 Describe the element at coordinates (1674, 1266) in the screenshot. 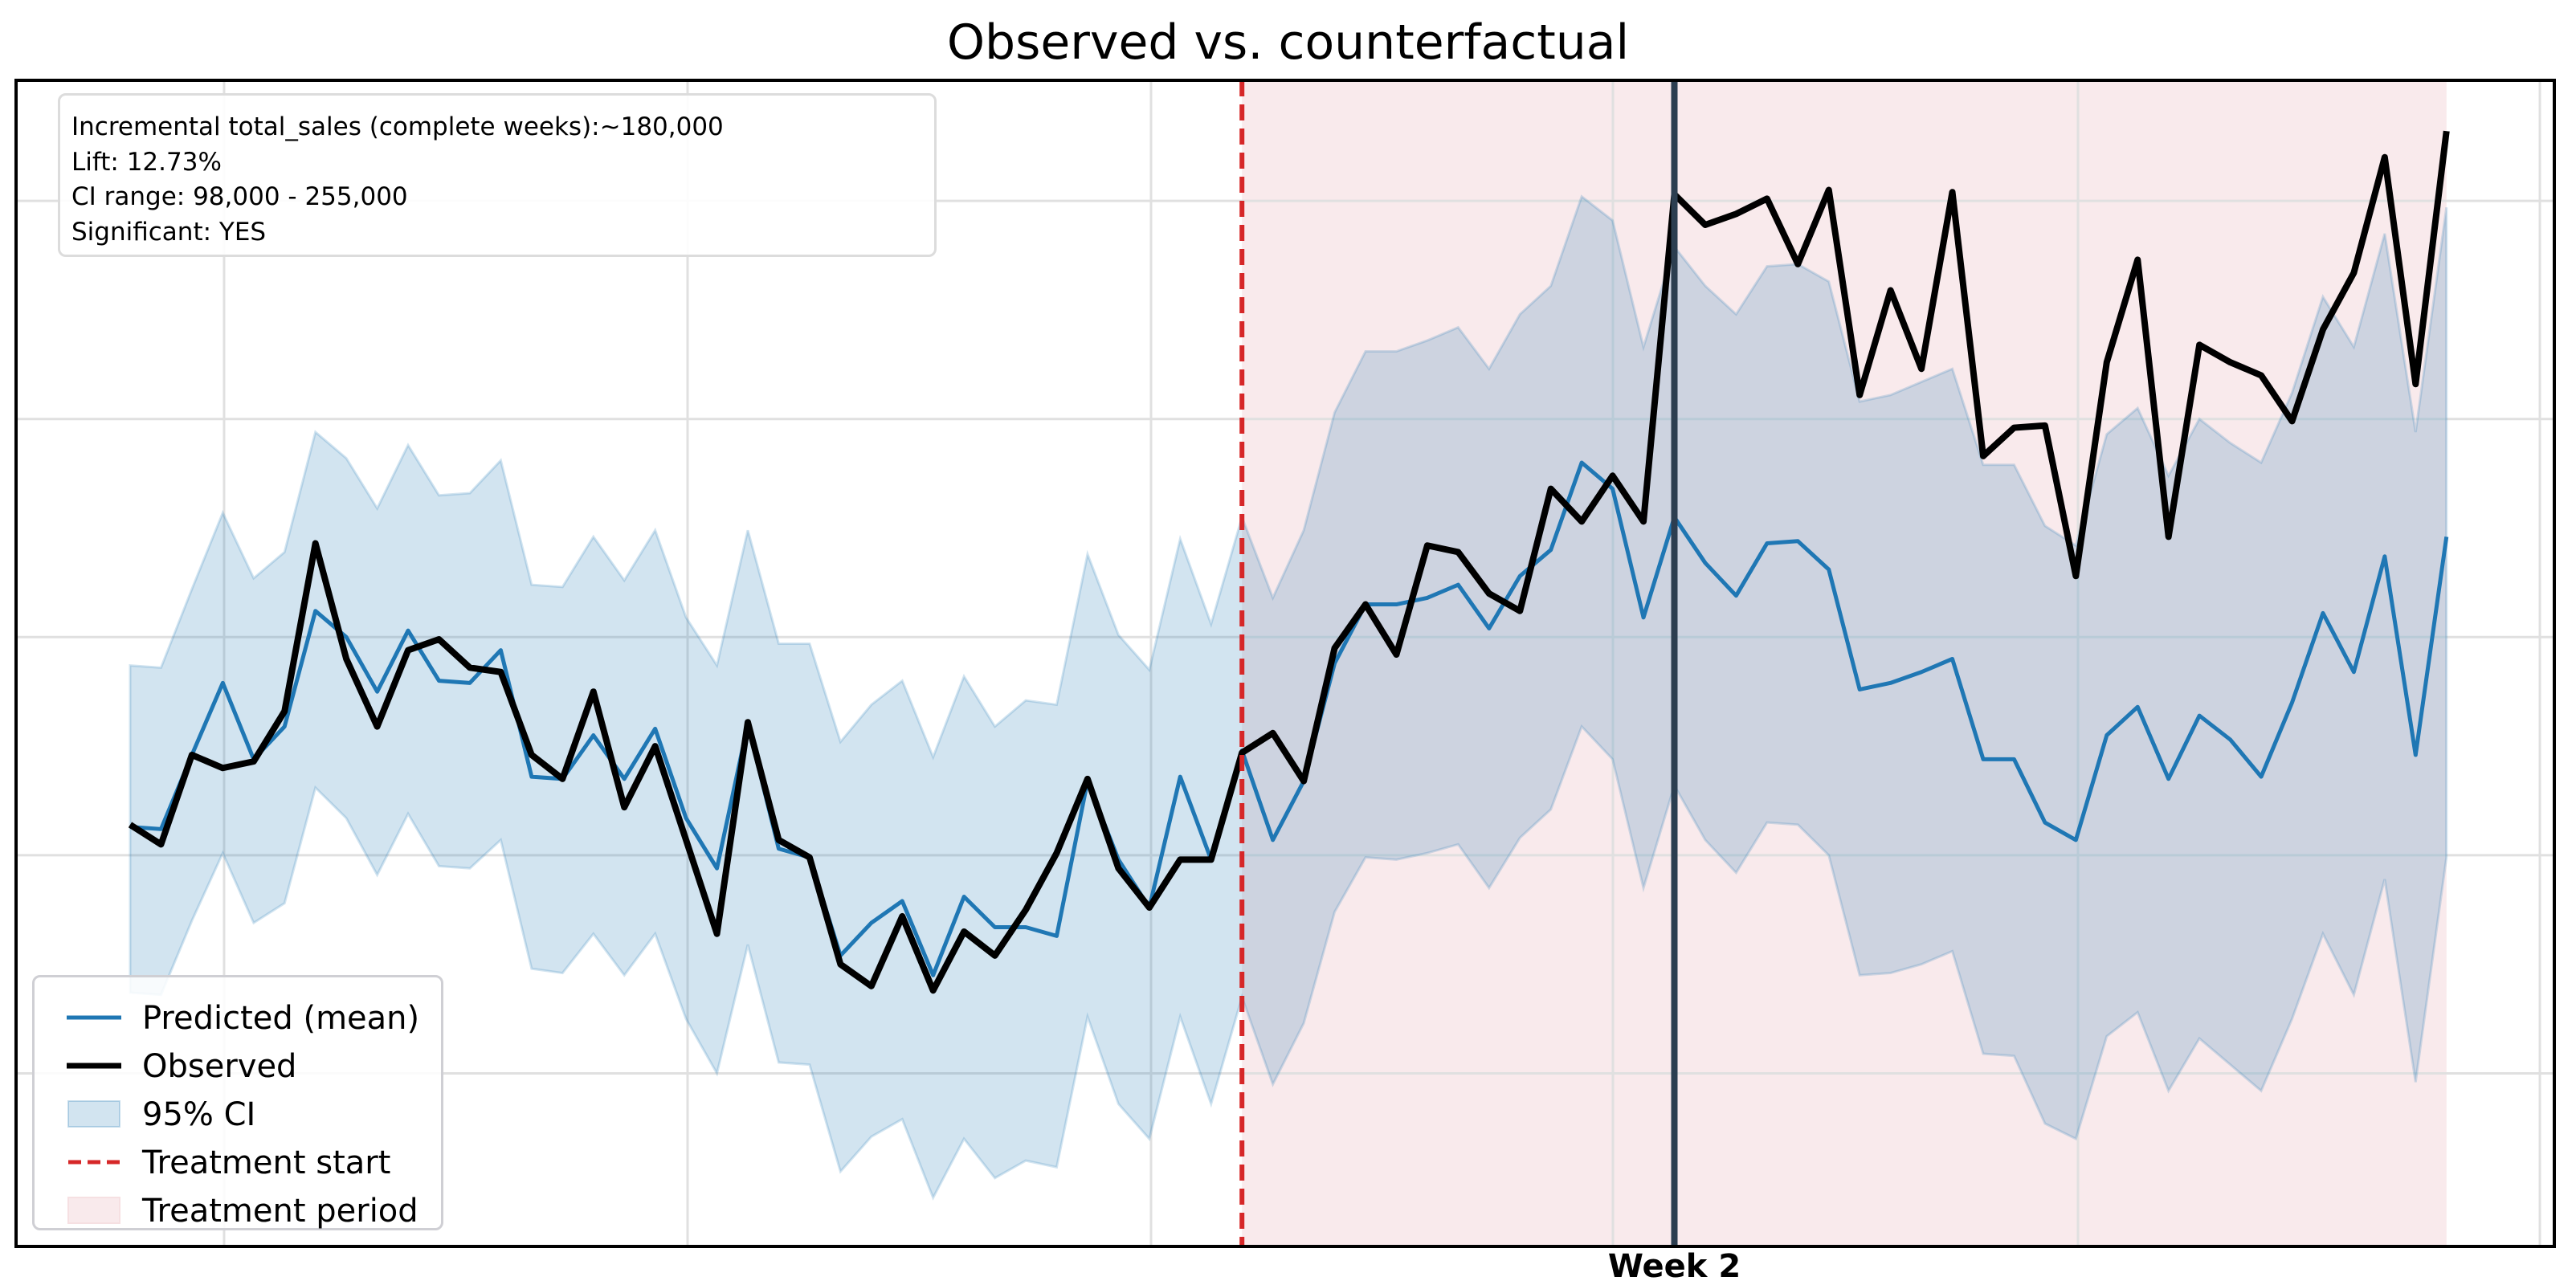

I see `x-tick-week-2: Week 2` at that location.